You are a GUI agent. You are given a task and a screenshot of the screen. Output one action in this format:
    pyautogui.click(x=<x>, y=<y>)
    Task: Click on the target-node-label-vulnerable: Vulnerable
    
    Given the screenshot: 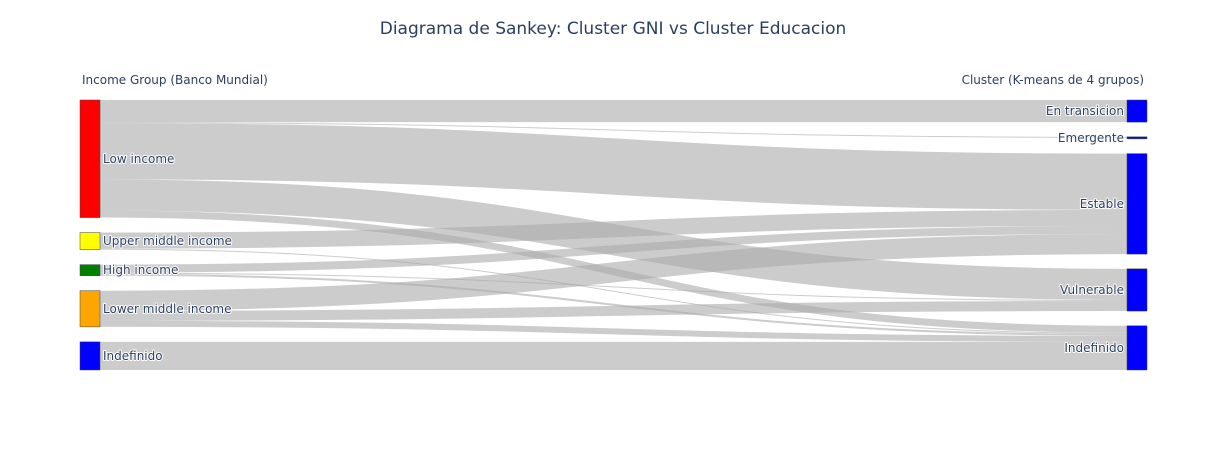 What is the action you would take?
    pyautogui.click(x=1092, y=290)
    